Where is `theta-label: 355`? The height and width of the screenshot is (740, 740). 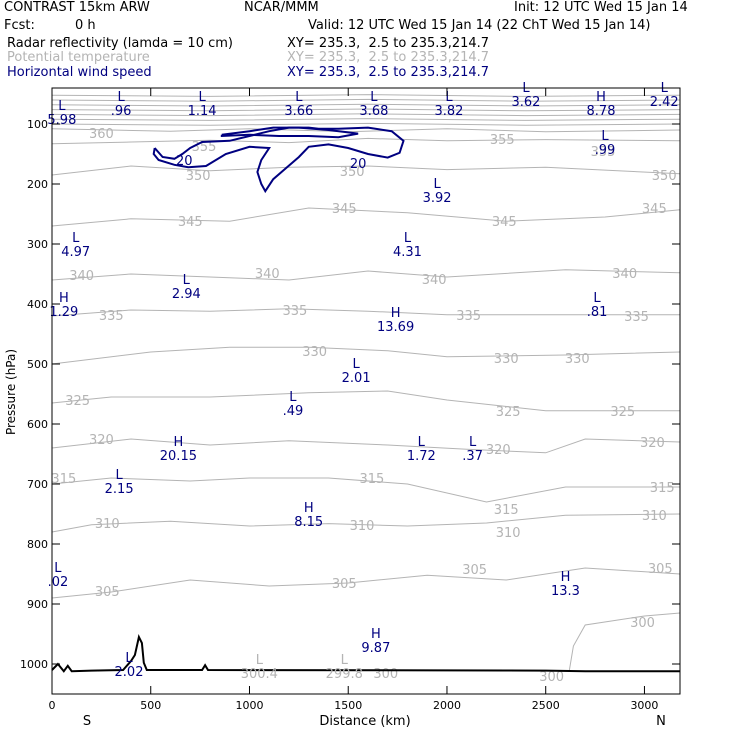 theta-label: 355 is located at coordinates (603, 152).